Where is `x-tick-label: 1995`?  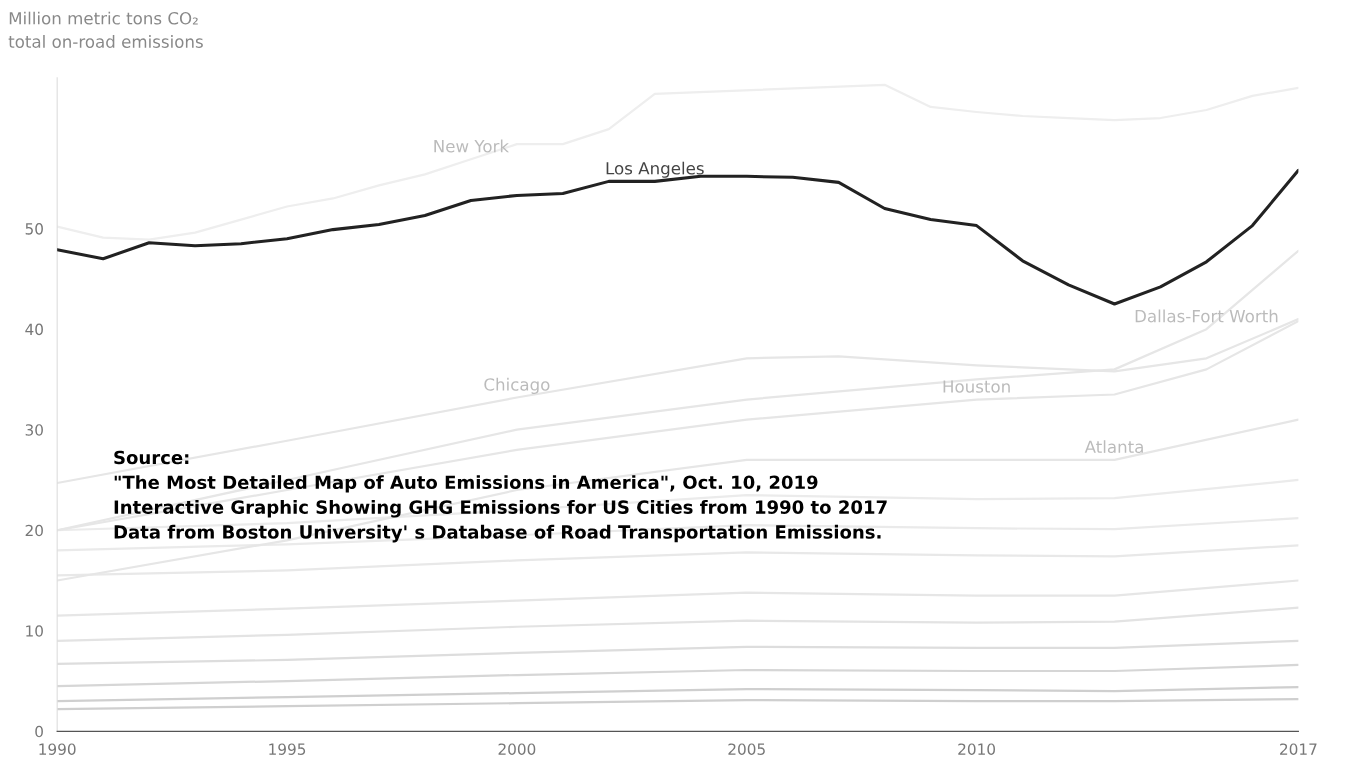 x-tick-label: 1995 is located at coordinates (287, 749).